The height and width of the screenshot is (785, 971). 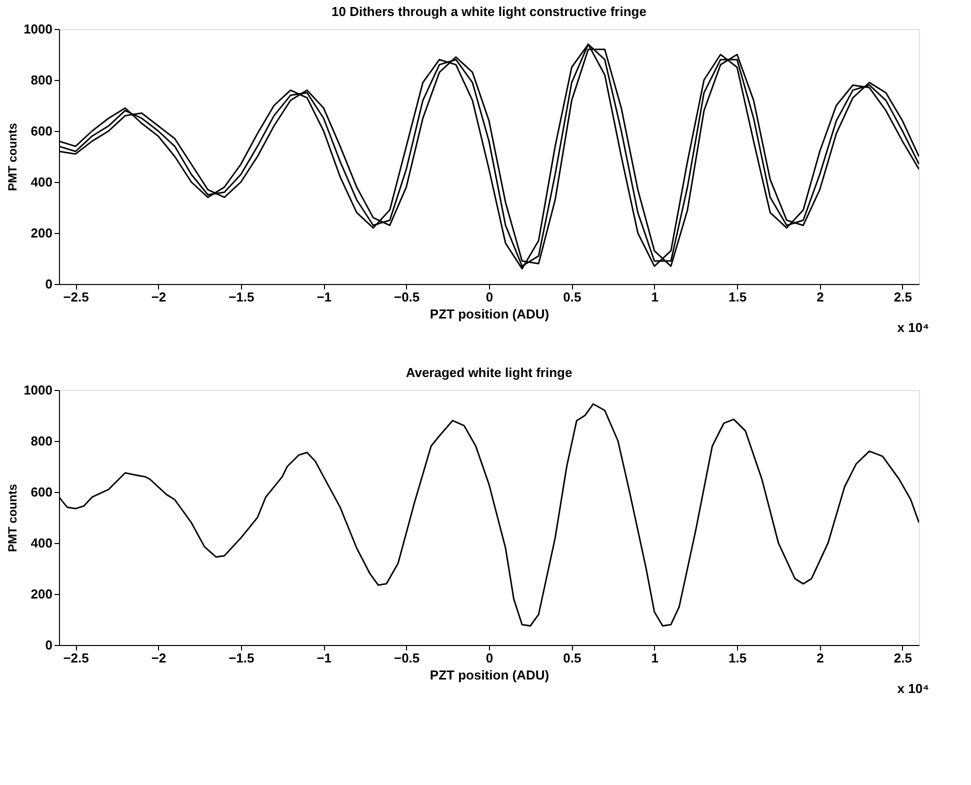 What do you see at coordinates (489, 11) in the screenshot?
I see `chart-title: 10 Dithers through a white light constructive fringe` at bounding box center [489, 11].